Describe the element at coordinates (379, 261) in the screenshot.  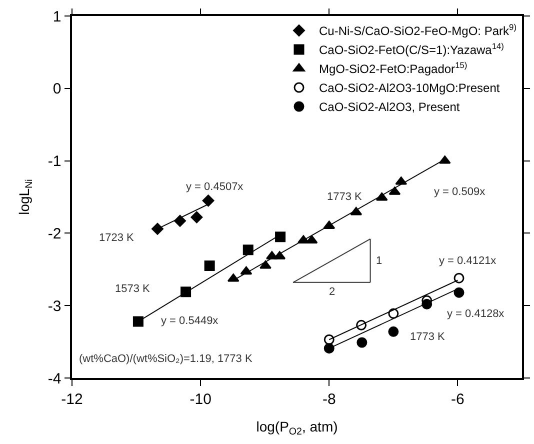
I see `annotation: 1` at that location.